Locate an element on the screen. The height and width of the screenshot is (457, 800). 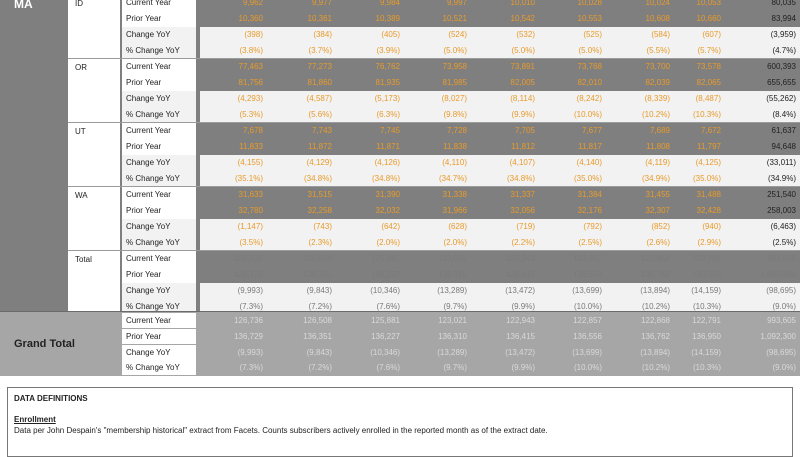
value-cell: 73,700 is located at coordinates (657, 66).